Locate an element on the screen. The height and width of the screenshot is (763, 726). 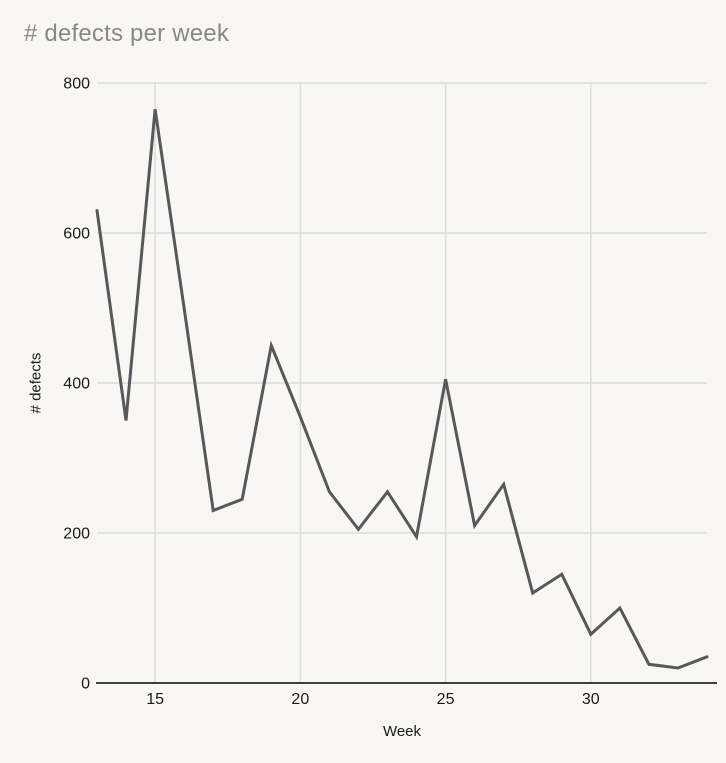
x-tick-label: 20 is located at coordinates (300, 699).